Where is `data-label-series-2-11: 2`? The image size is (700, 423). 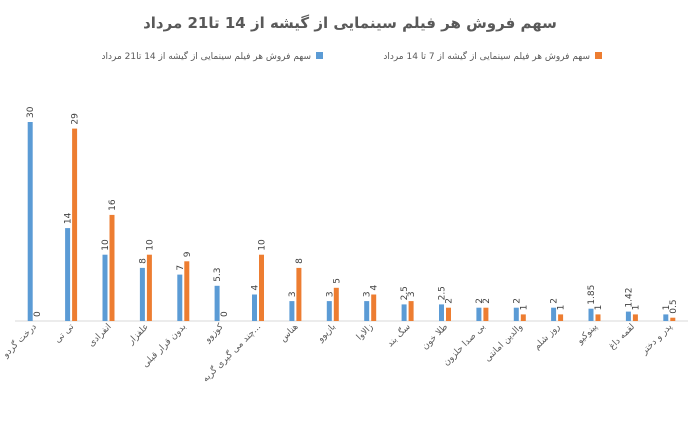
data-label-series-2-11: 2 is located at coordinates (450, 301).